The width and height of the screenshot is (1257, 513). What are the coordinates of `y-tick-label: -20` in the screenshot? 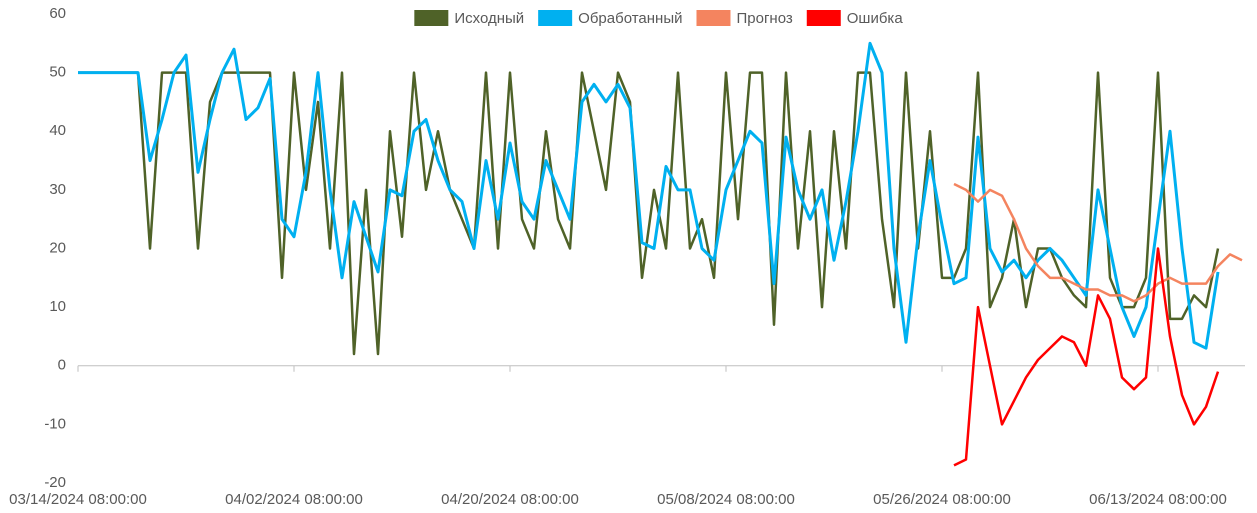 It's located at (55, 482).